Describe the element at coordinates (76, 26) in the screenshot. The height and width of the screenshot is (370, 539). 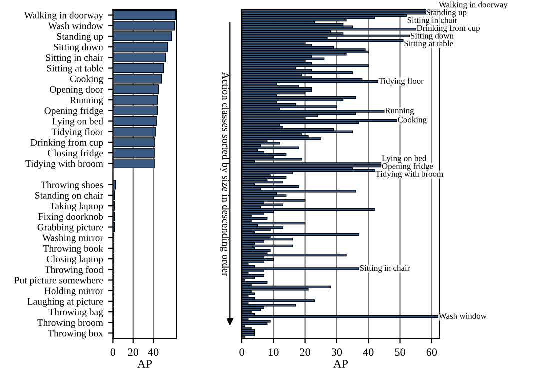
I see `y-tick-label: Wash window` at that location.